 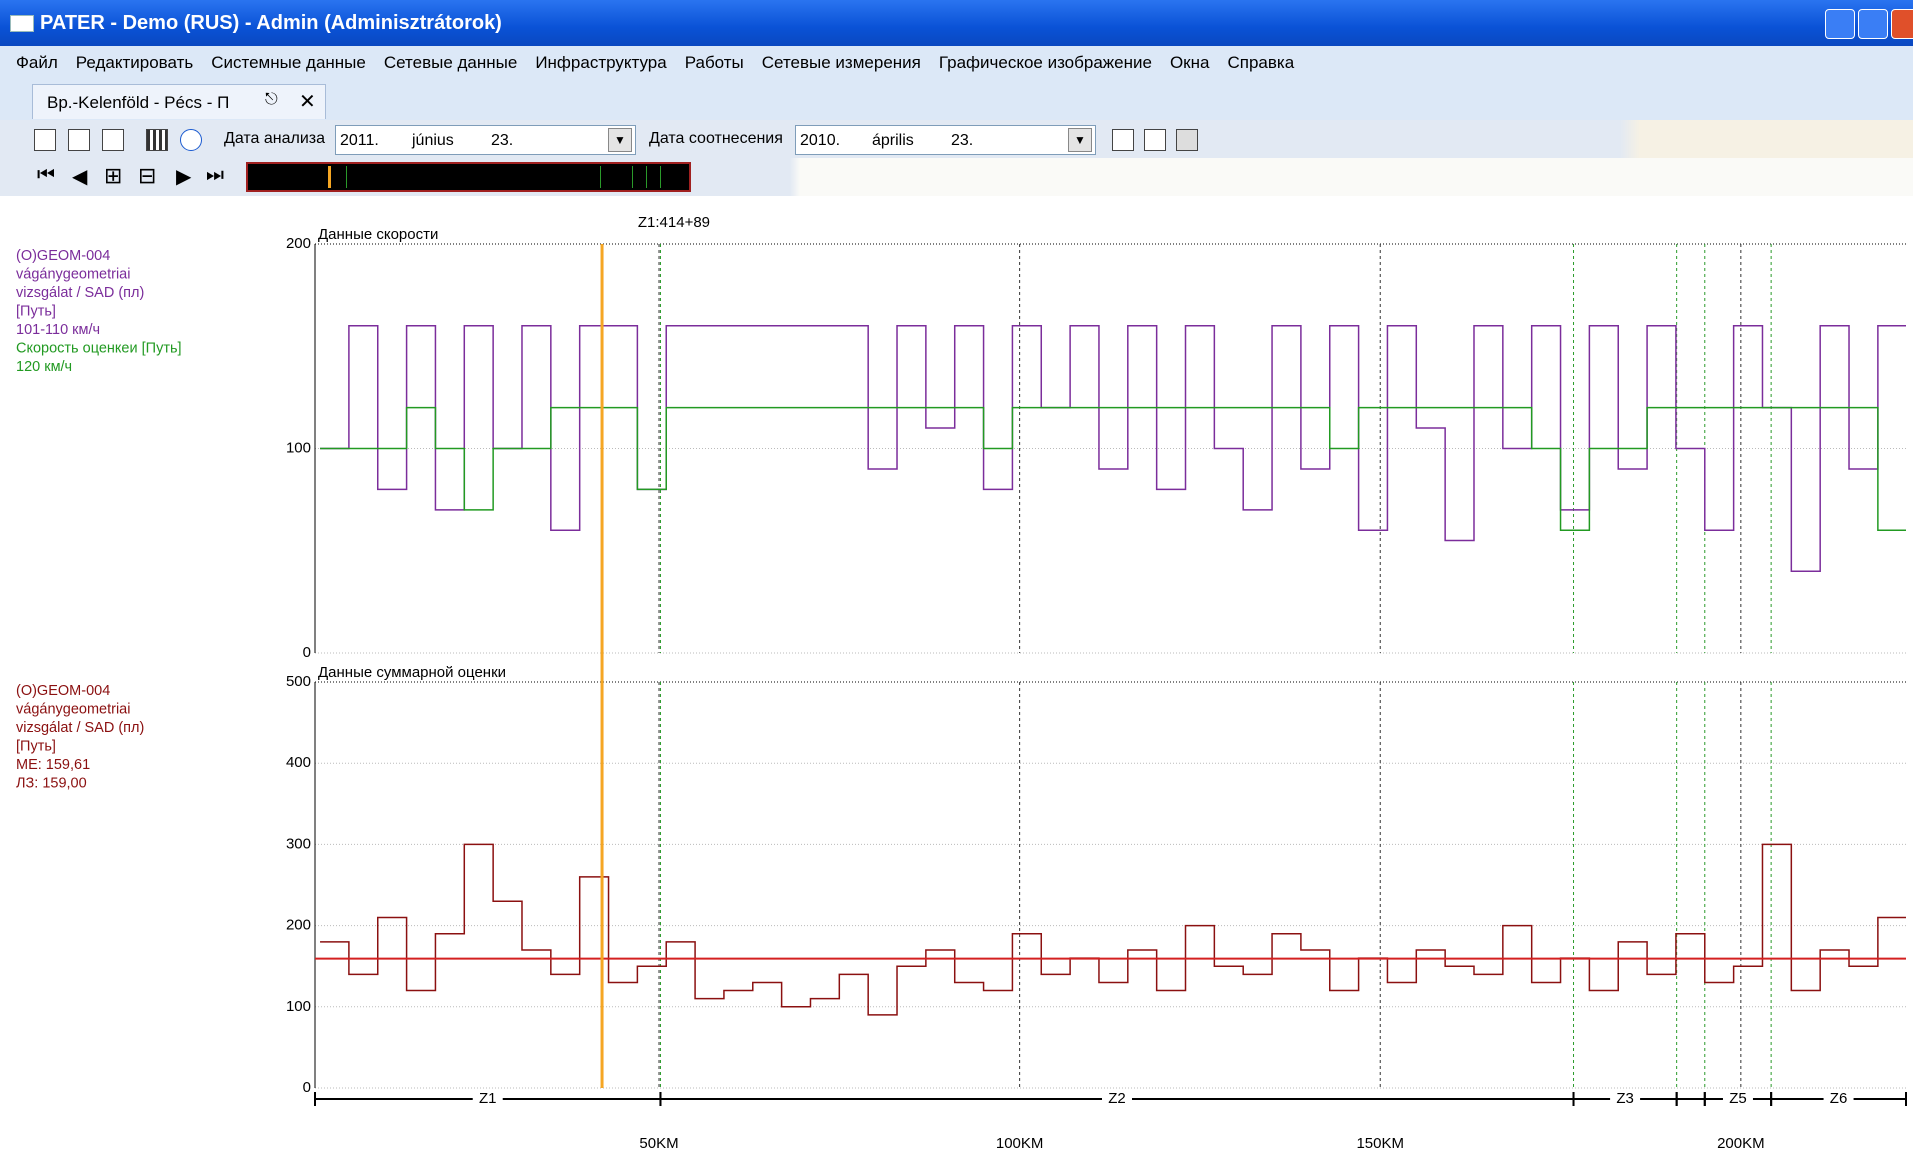 What do you see at coordinates (22, 23) in the screenshot?
I see `app-icon` at bounding box center [22, 23].